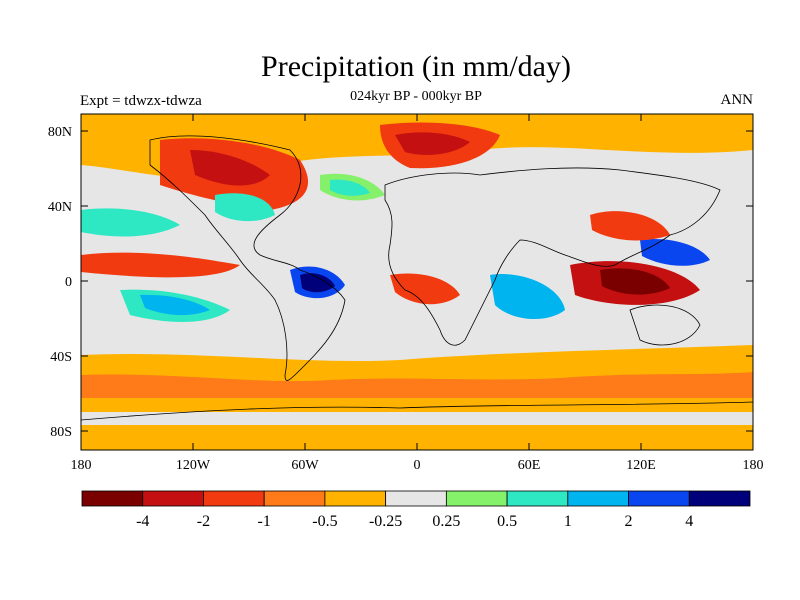 This screenshot has width=800, height=600. What do you see at coordinates (203, 521) in the screenshot?
I see `colorbar-label: -2` at bounding box center [203, 521].